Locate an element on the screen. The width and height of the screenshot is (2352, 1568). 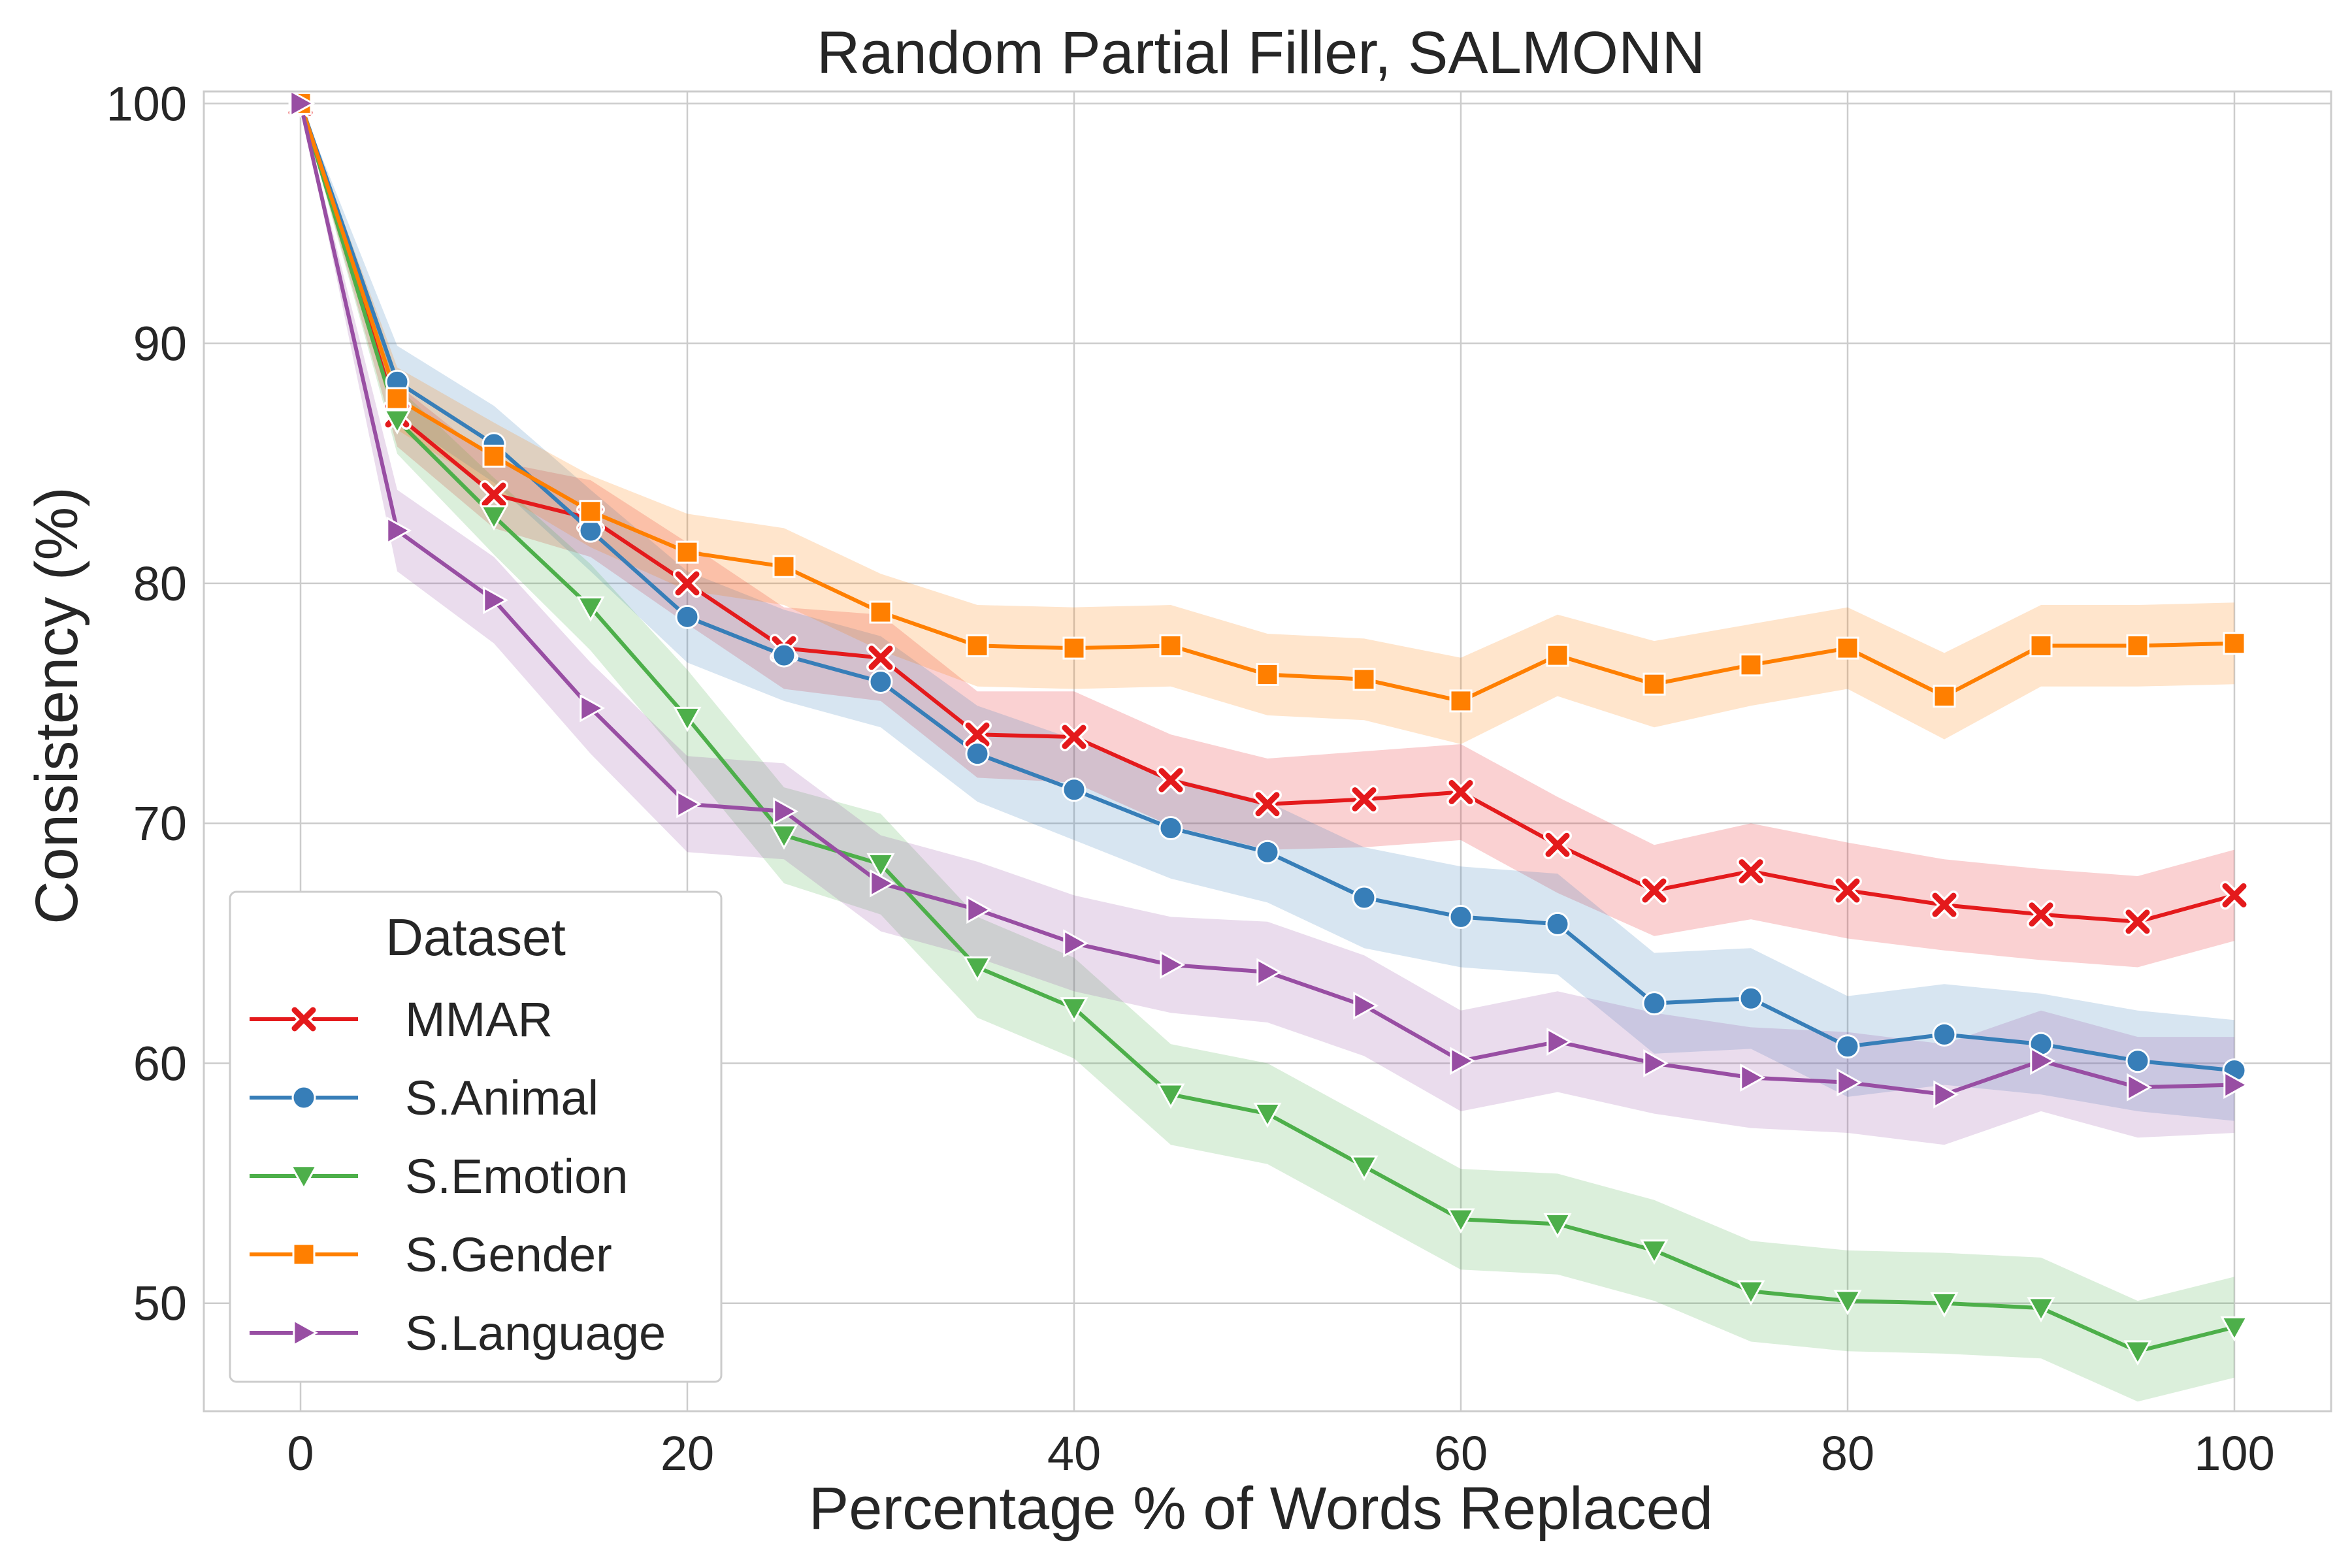
x-tick-label: 0 is located at coordinates (300, 1453).